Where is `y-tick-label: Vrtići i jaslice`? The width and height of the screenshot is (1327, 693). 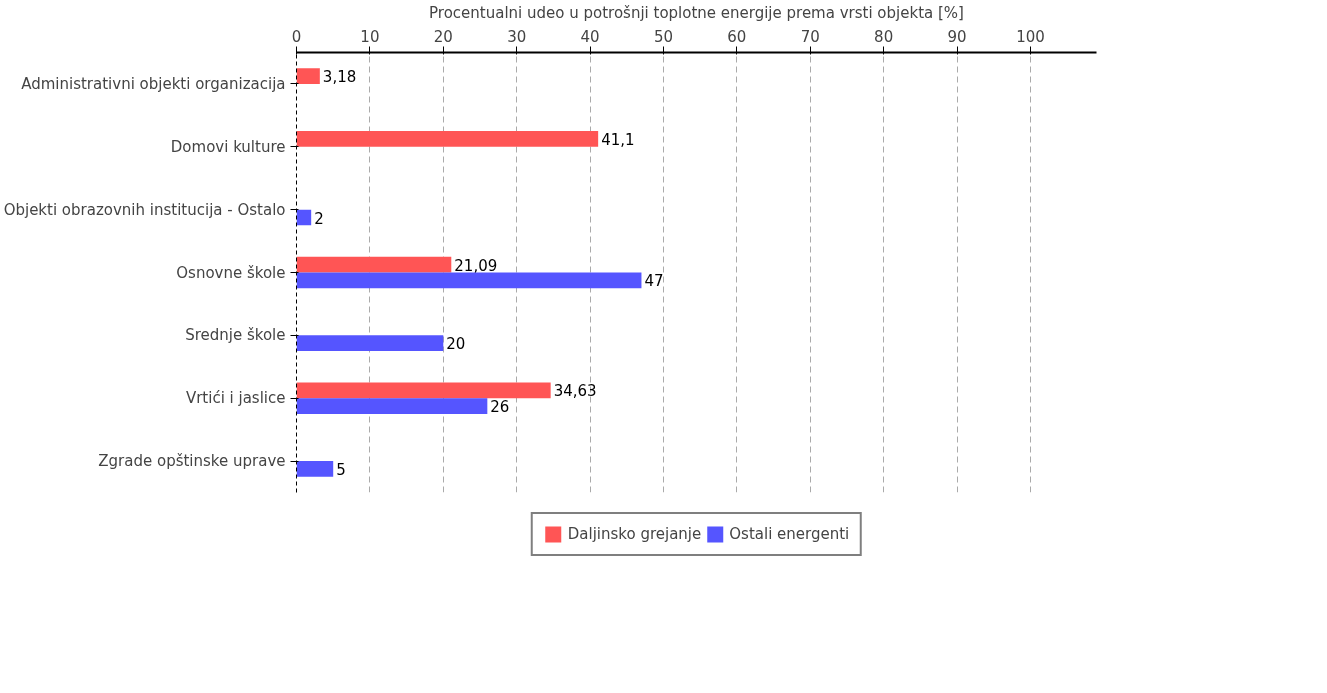 y-tick-label: Vrtići i jaslice is located at coordinates (235, 398).